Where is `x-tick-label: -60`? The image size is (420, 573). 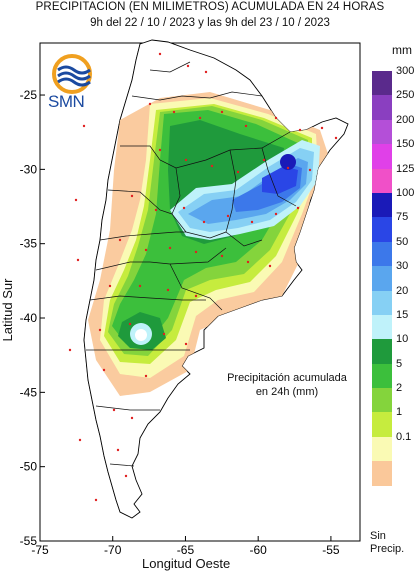
x-tick-label: -60 is located at coordinates (259, 550).